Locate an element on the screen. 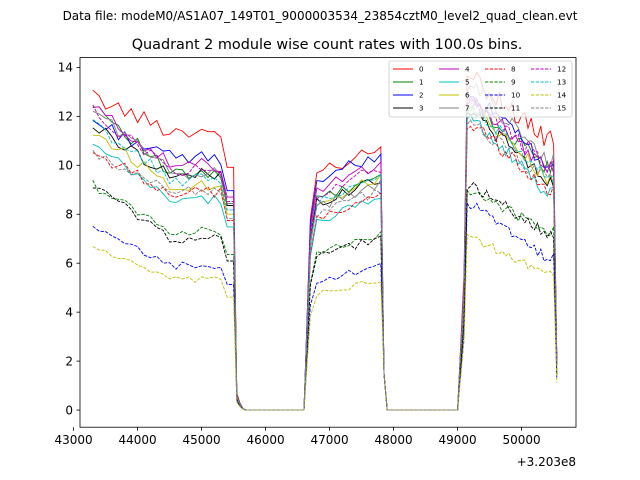 The width and height of the screenshot is (640, 480). legend-label-11: 11 is located at coordinates (515, 108).